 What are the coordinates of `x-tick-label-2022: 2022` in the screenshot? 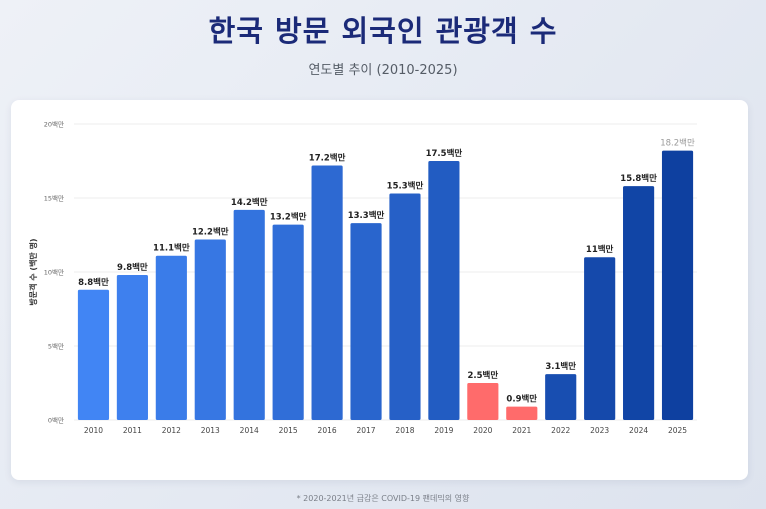 It's located at (560, 430).